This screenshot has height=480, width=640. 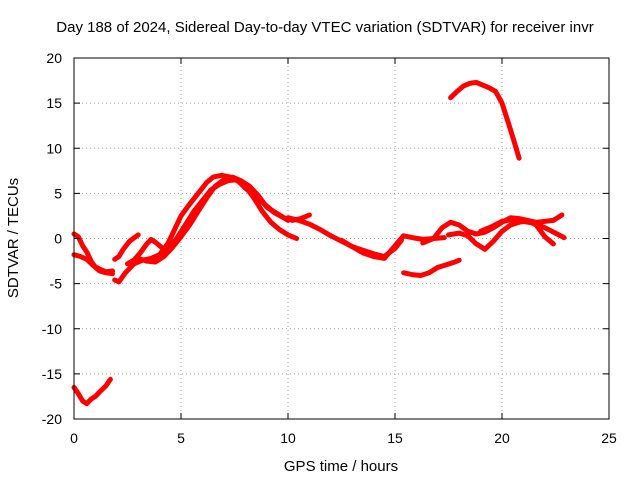 I want to click on y-tick-label: 5, so click(x=58, y=193).